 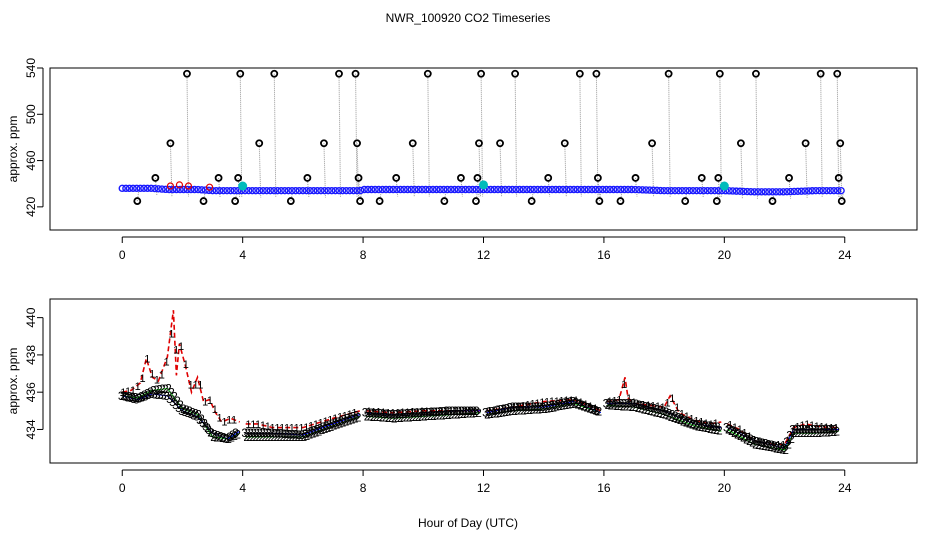 What do you see at coordinates (122, 255) in the screenshot?
I see `top-x-tick-label: 0` at bounding box center [122, 255].